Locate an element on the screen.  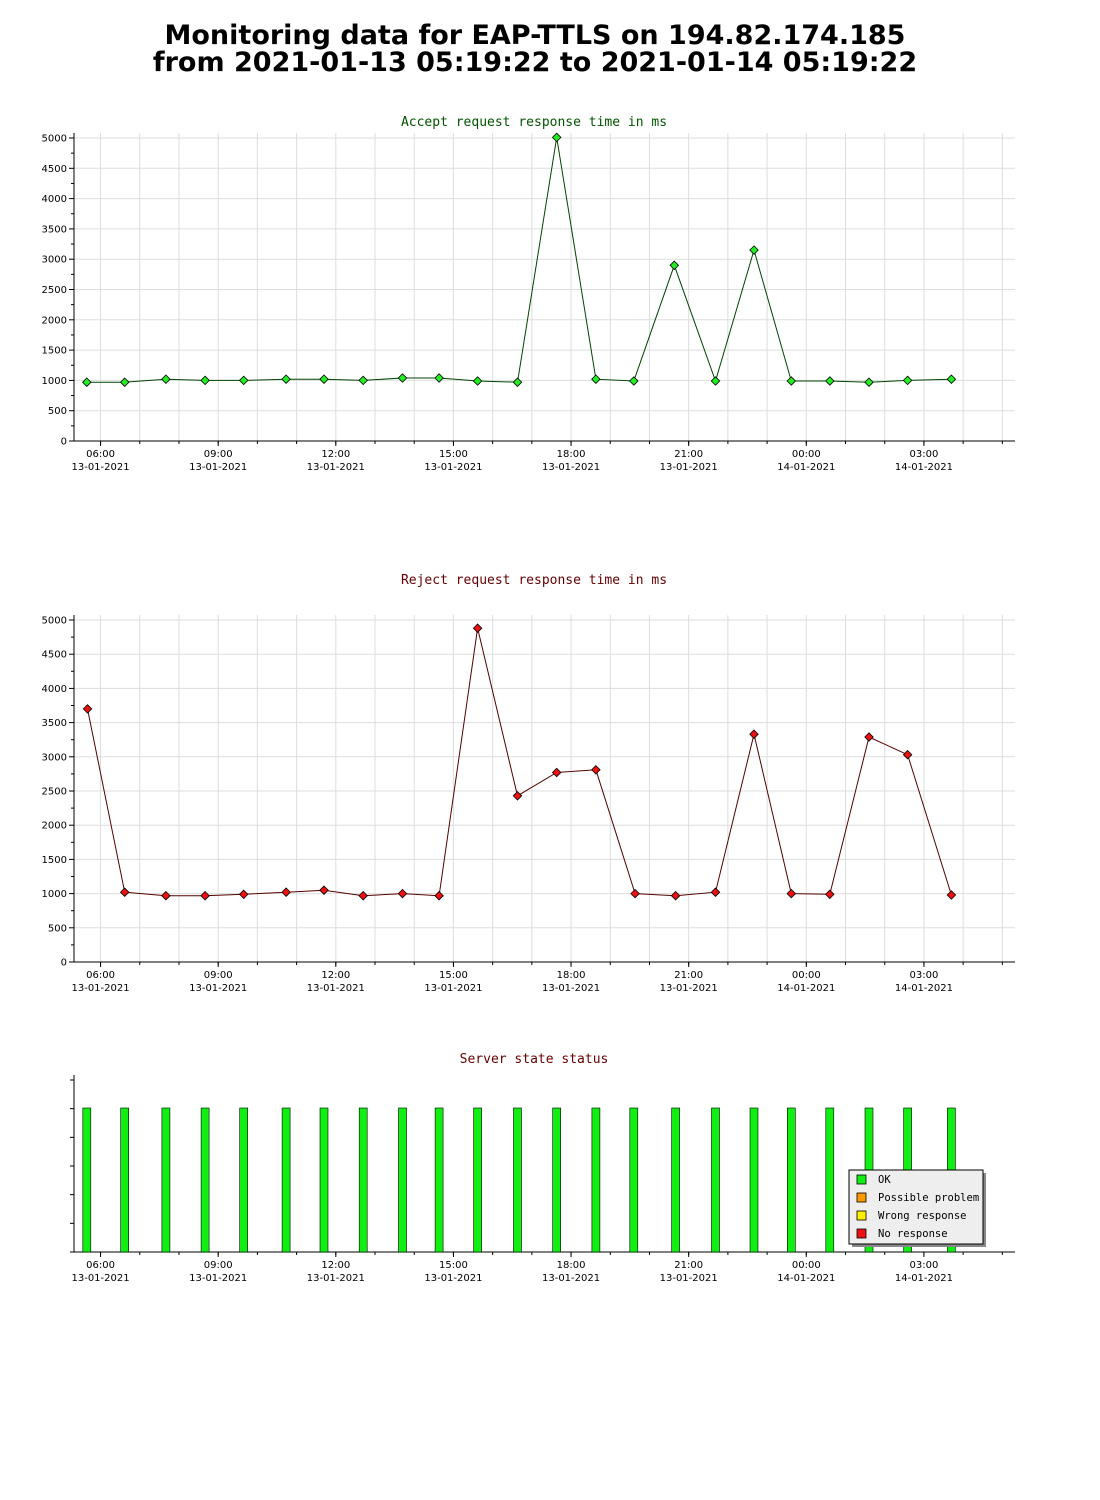
chart-title: Reject request response time in ms is located at coordinates (534, 580).